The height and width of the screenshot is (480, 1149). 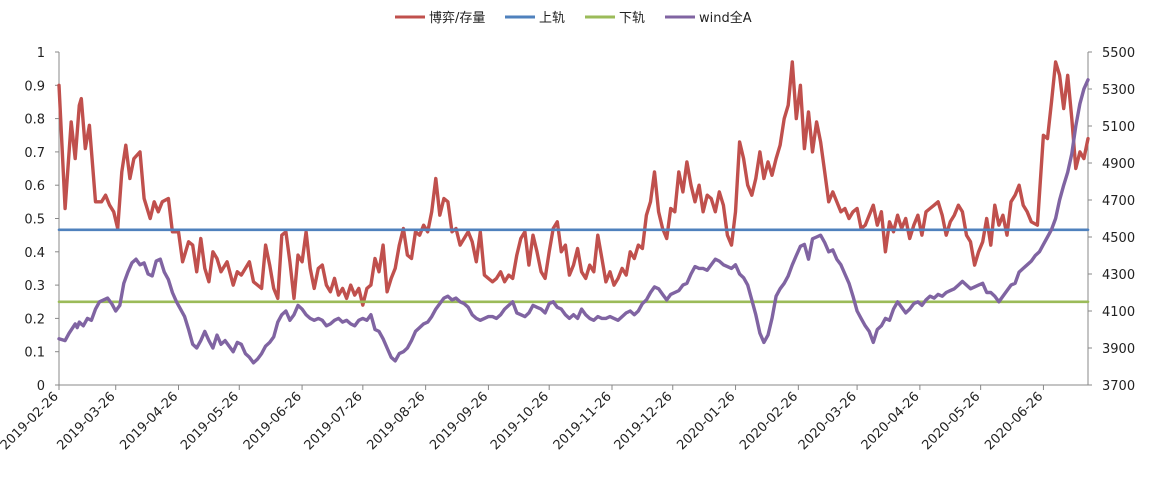 What do you see at coordinates (769, 421) in the screenshot?
I see `x-tick-label: 2020-02-26` at bounding box center [769, 421].